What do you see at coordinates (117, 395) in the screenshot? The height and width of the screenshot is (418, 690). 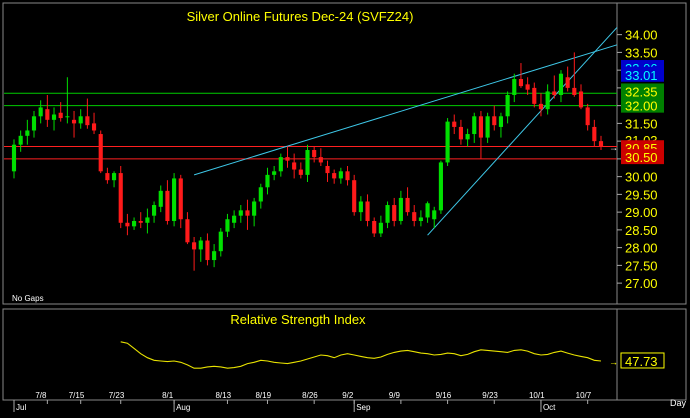 I see `x-tick-label: 7/23` at bounding box center [117, 395].